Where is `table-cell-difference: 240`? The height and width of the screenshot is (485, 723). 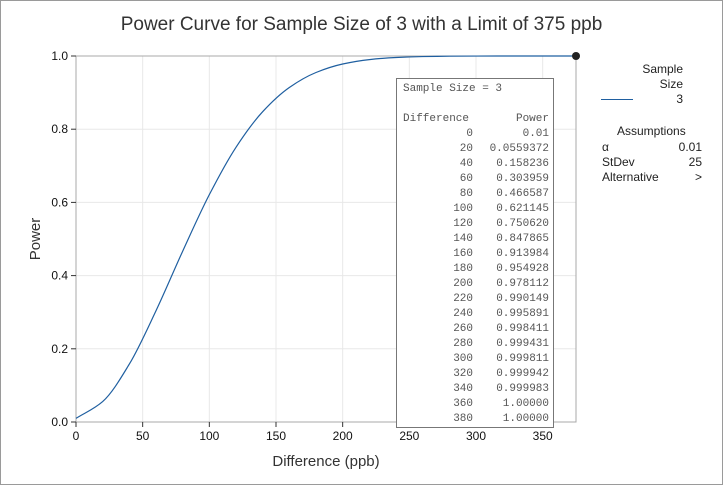 table-cell-difference: 240 is located at coordinates (463, 314).